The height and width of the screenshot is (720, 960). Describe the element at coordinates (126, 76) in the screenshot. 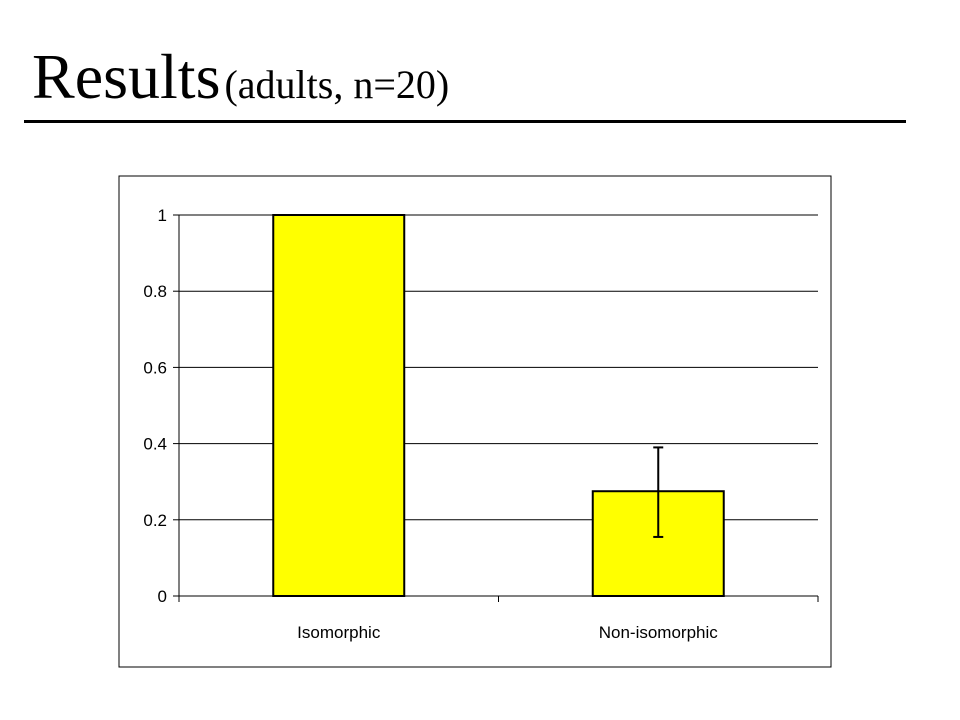

I see `slide-title-main: Results` at that location.